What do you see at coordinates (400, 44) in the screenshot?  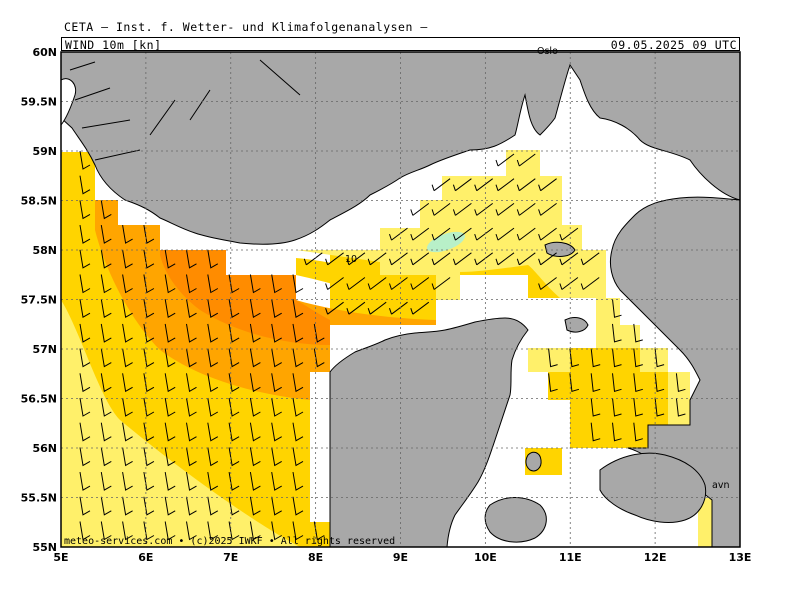 I see `header-bar` at bounding box center [400, 44].